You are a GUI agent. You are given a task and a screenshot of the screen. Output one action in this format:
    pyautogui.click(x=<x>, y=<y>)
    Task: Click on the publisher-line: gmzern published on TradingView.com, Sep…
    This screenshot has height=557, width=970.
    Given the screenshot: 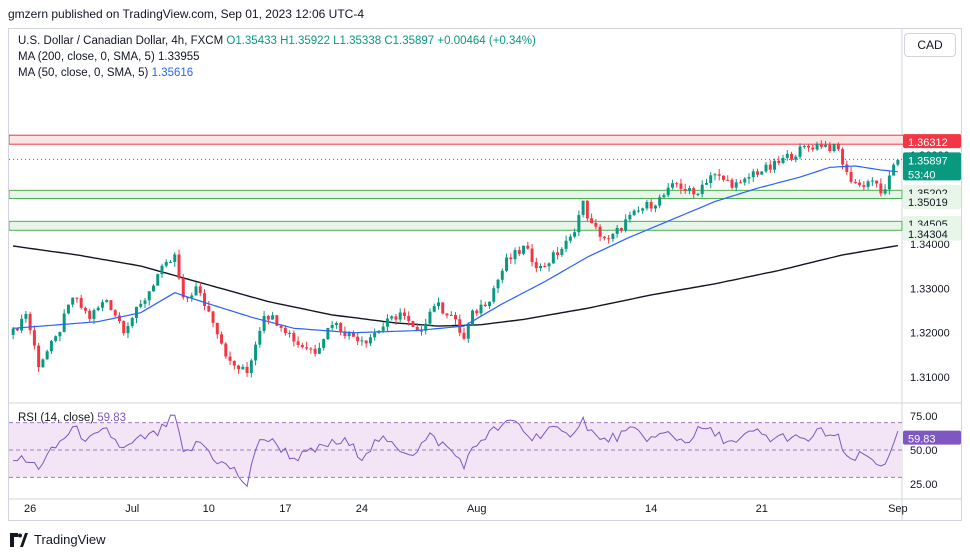 What is the action you would take?
    pyautogui.click(x=186, y=14)
    